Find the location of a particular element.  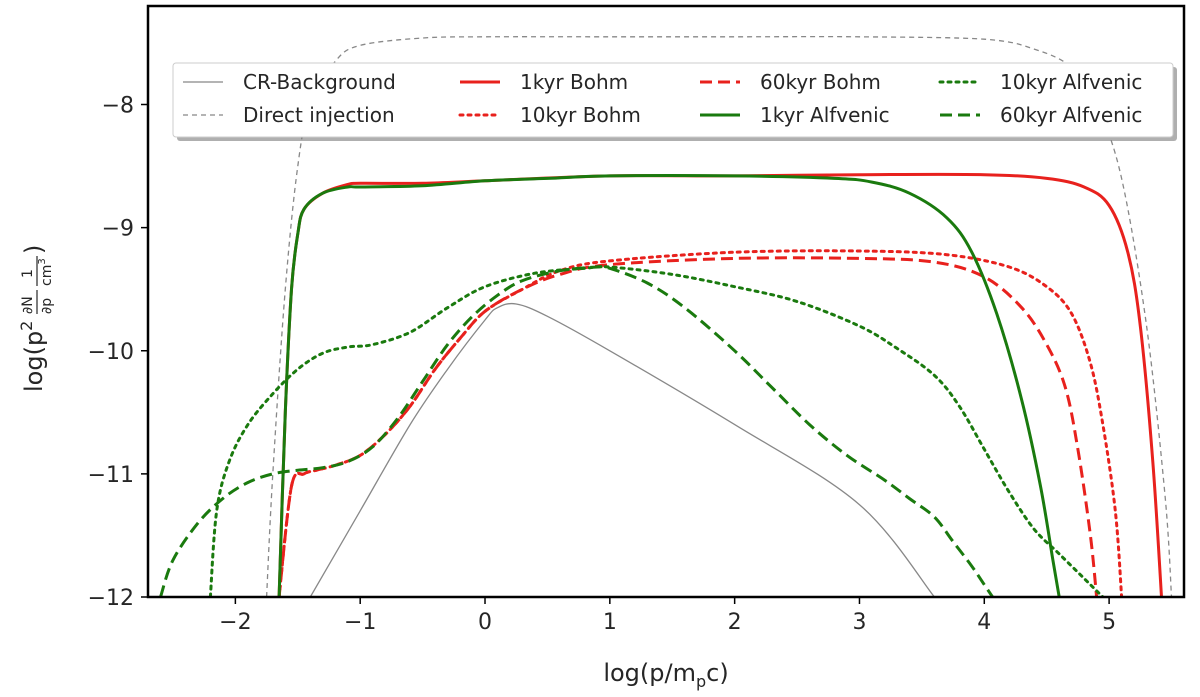

x-axis-ticks: −2 −1 0 1 2 3 4 5 is located at coordinates (667, 616).